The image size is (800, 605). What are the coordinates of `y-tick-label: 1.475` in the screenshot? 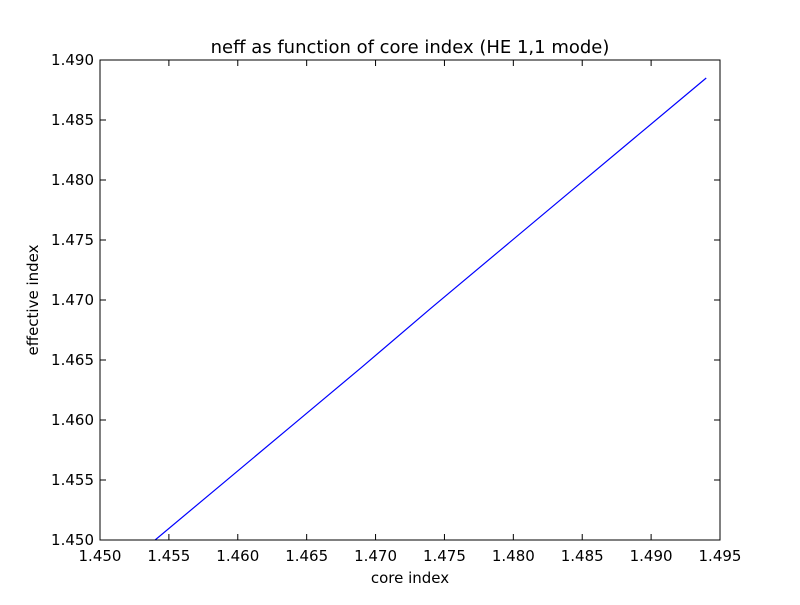 It's located at (72, 240).